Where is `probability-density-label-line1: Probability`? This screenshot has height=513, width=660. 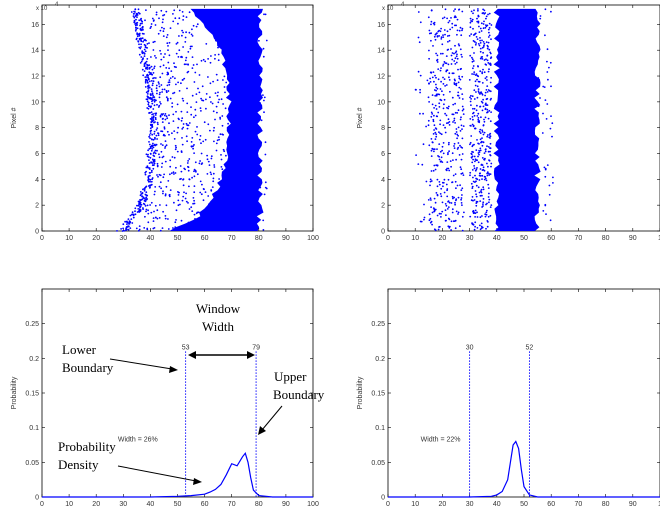 probability-density-label-line1: Probability is located at coordinates (87, 446).